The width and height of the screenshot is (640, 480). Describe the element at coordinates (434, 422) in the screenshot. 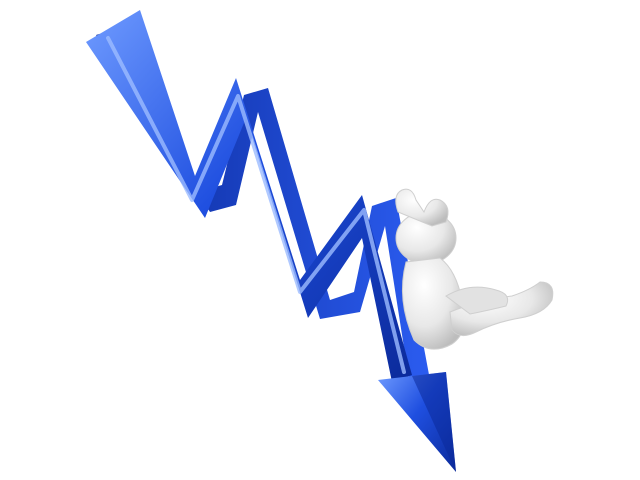

I see `trend-arrow-head-shade` at that location.